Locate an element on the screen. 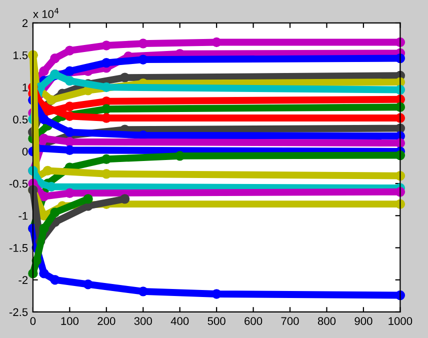  y-tick-label: 0 is located at coordinates (25, 152).